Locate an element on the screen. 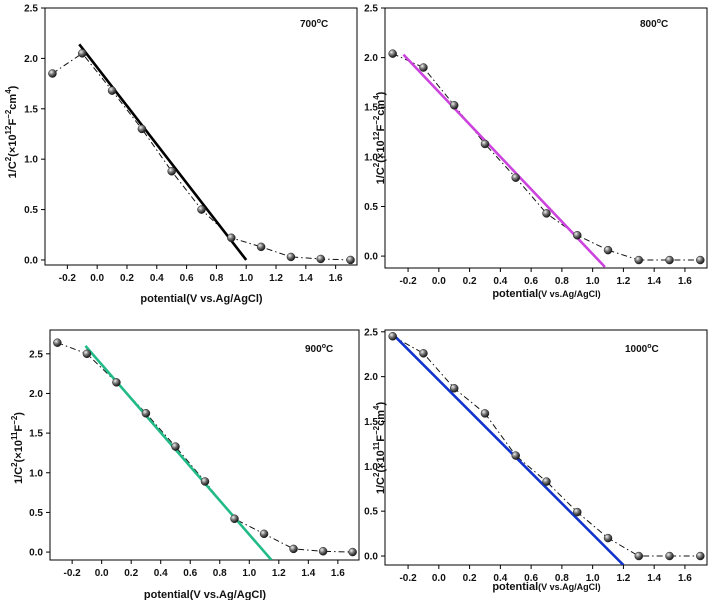 This screenshot has width=708, height=600. temperature-label: 900oC is located at coordinates (319, 349).